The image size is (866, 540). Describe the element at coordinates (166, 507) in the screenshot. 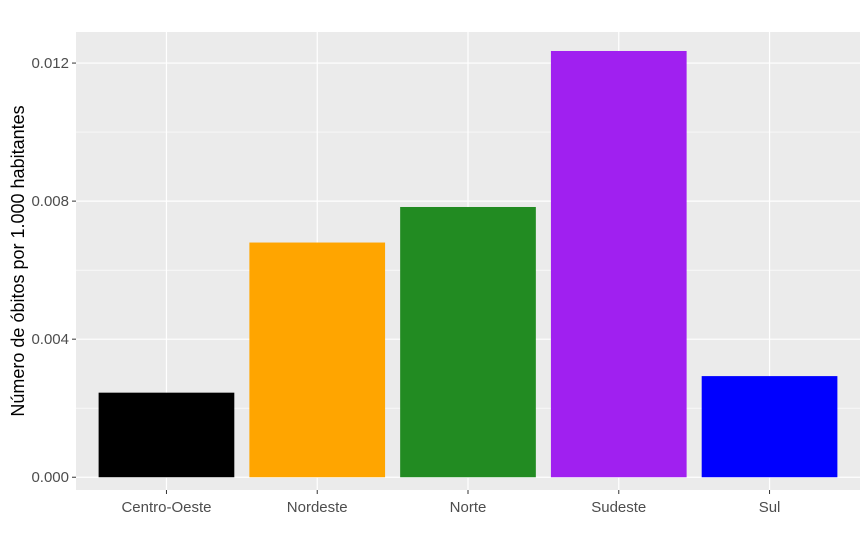

I see `x-tick-label-0: Centro-Oeste` at that location.